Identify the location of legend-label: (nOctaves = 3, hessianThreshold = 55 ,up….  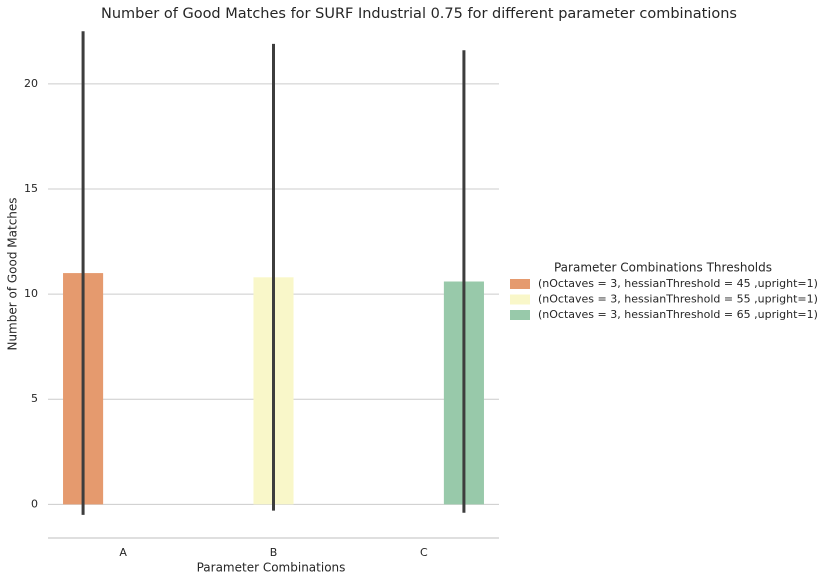
(678, 299).